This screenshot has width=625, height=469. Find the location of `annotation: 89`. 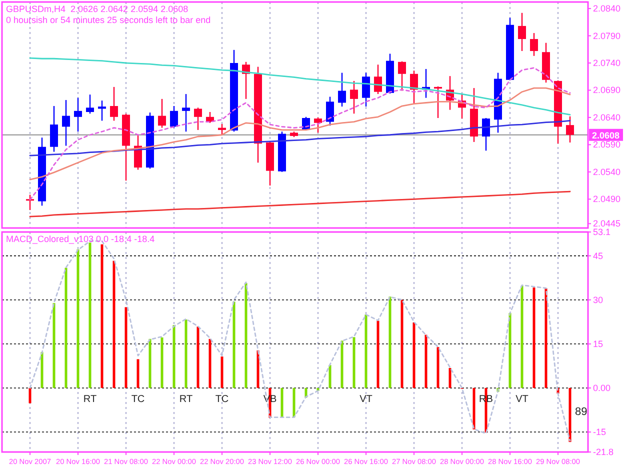

annotation: 89 is located at coordinates (581, 412).